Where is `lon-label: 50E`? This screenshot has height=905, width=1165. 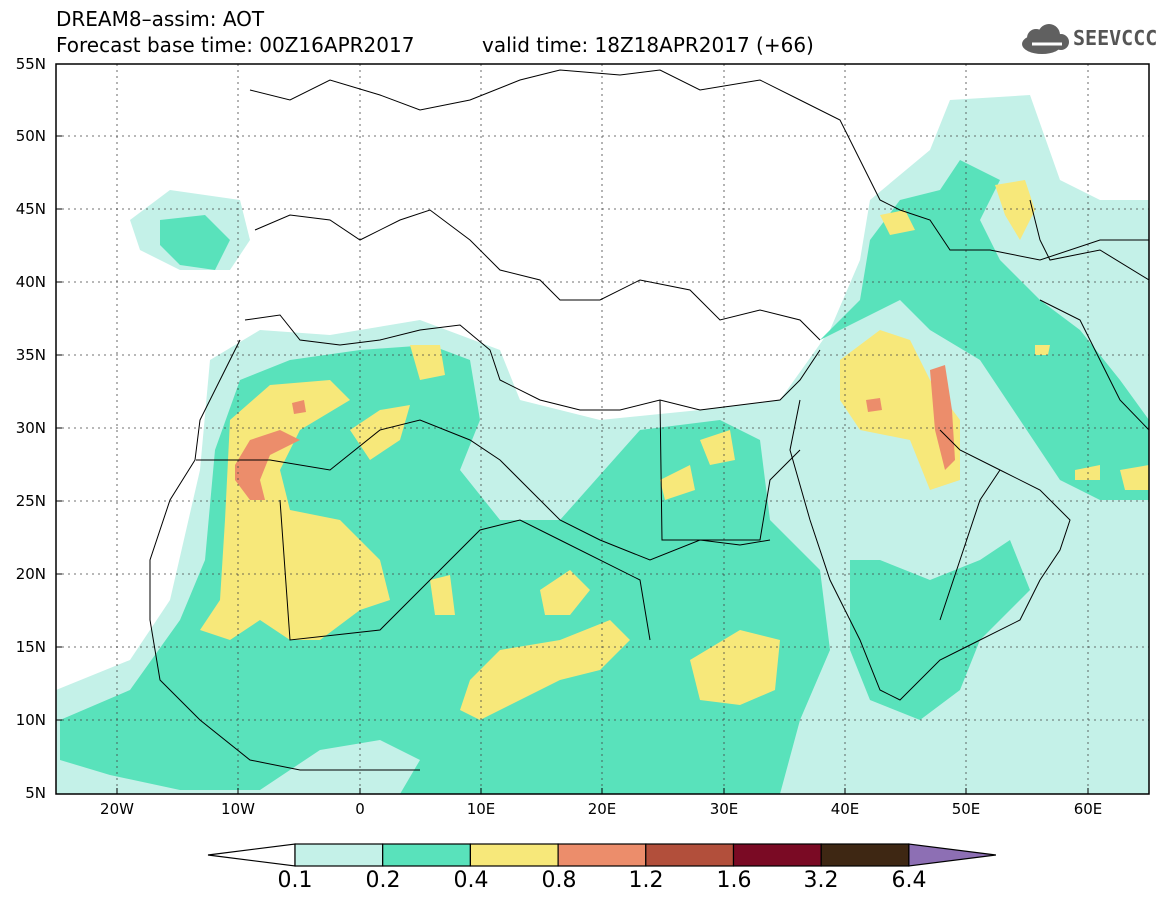
lon-label: 50E is located at coordinates (966, 809).